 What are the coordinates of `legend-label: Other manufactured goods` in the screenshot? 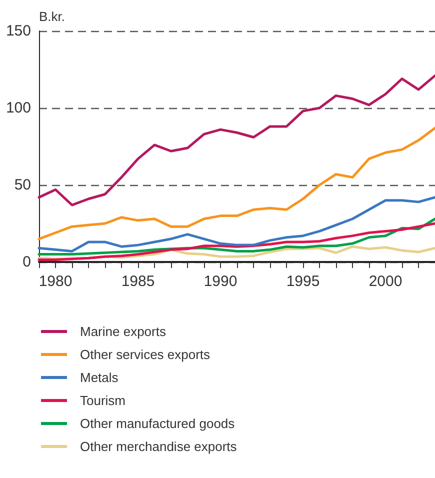 It's located at (158, 423).